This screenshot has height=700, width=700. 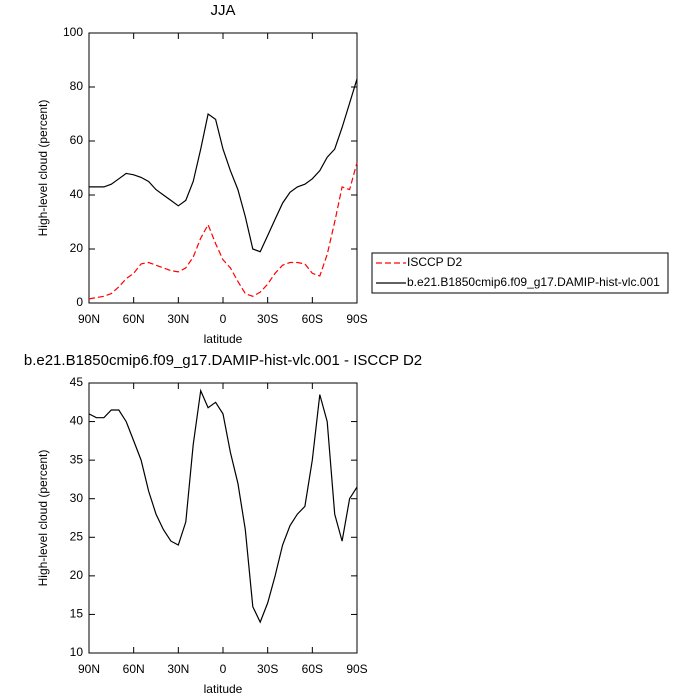 What do you see at coordinates (222, 10) in the screenshot?
I see `chart-title: JJA` at bounding box center [222, 10].